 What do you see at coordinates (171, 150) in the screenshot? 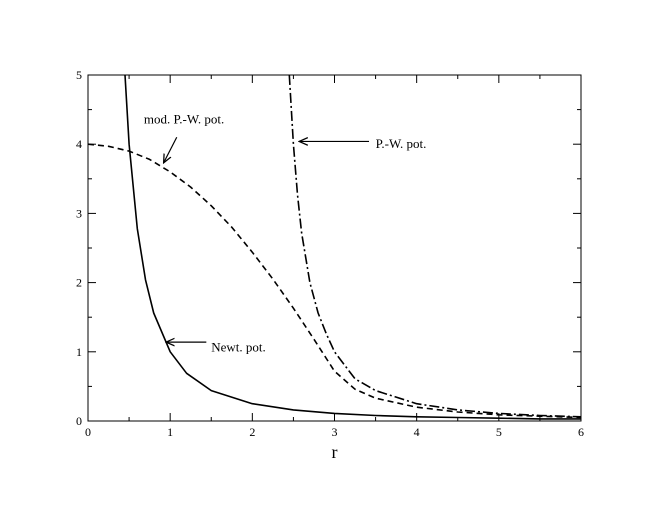
I see `annotation-arrow` at bounding box center [171, 150].